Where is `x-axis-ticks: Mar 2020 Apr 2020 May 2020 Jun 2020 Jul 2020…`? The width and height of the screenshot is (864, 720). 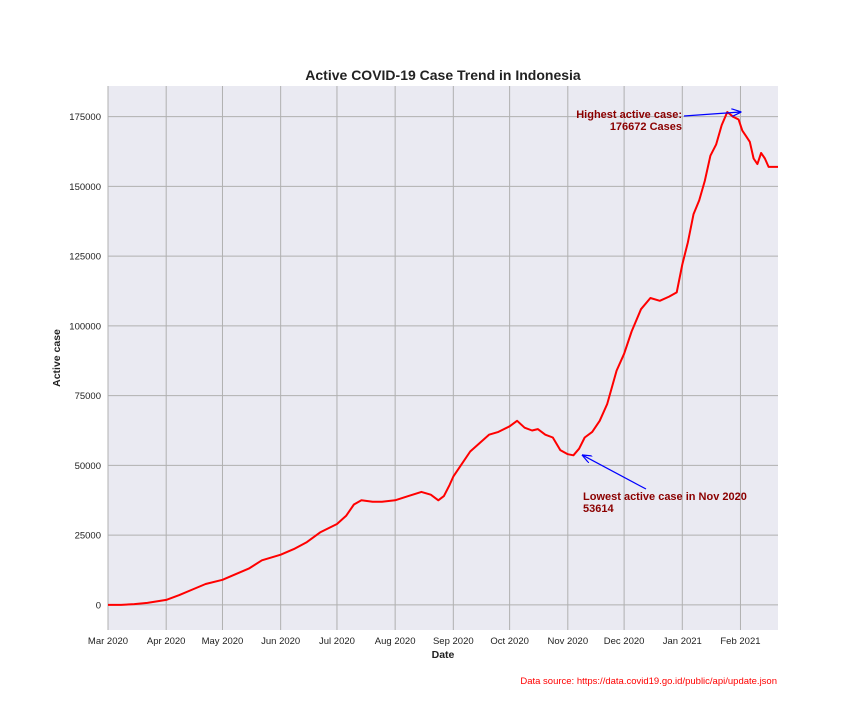
x-axis-ticks: Mar 2020 Apr 2020 May 2020 Jun 2020 Jul 2020… is located at coordinates (424, 641).